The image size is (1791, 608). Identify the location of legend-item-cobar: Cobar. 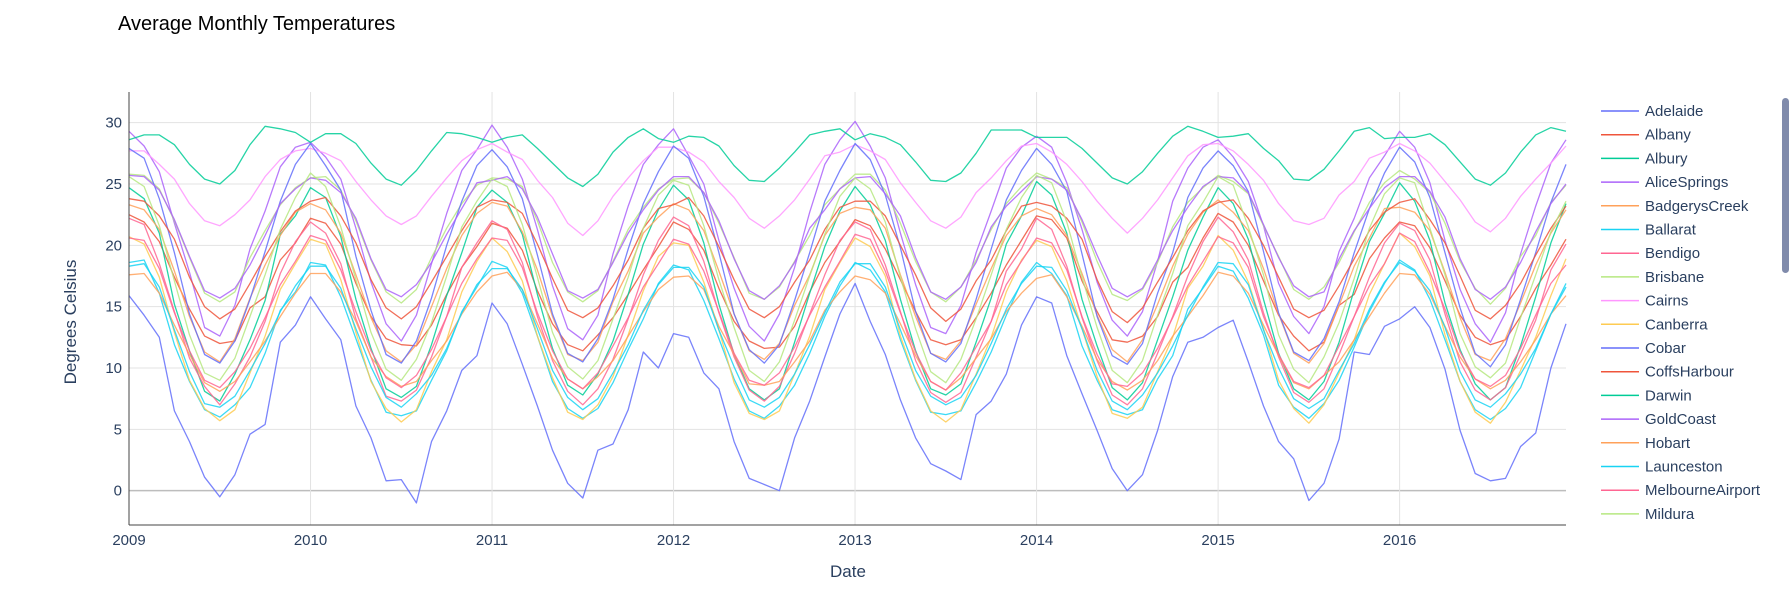
(1643, 348).